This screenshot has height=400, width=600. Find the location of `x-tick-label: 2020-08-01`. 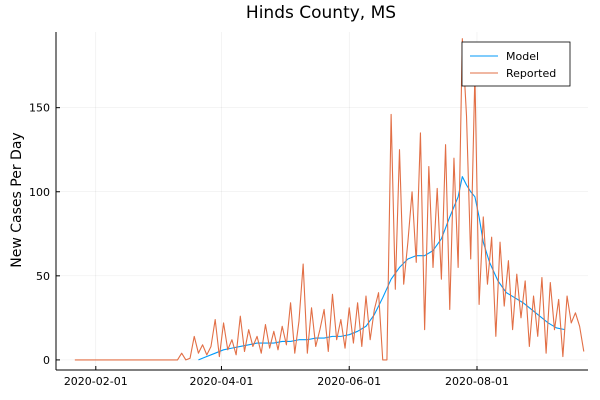

x-tick-label: 2020-08-01 is located at coordinates (477, 381).